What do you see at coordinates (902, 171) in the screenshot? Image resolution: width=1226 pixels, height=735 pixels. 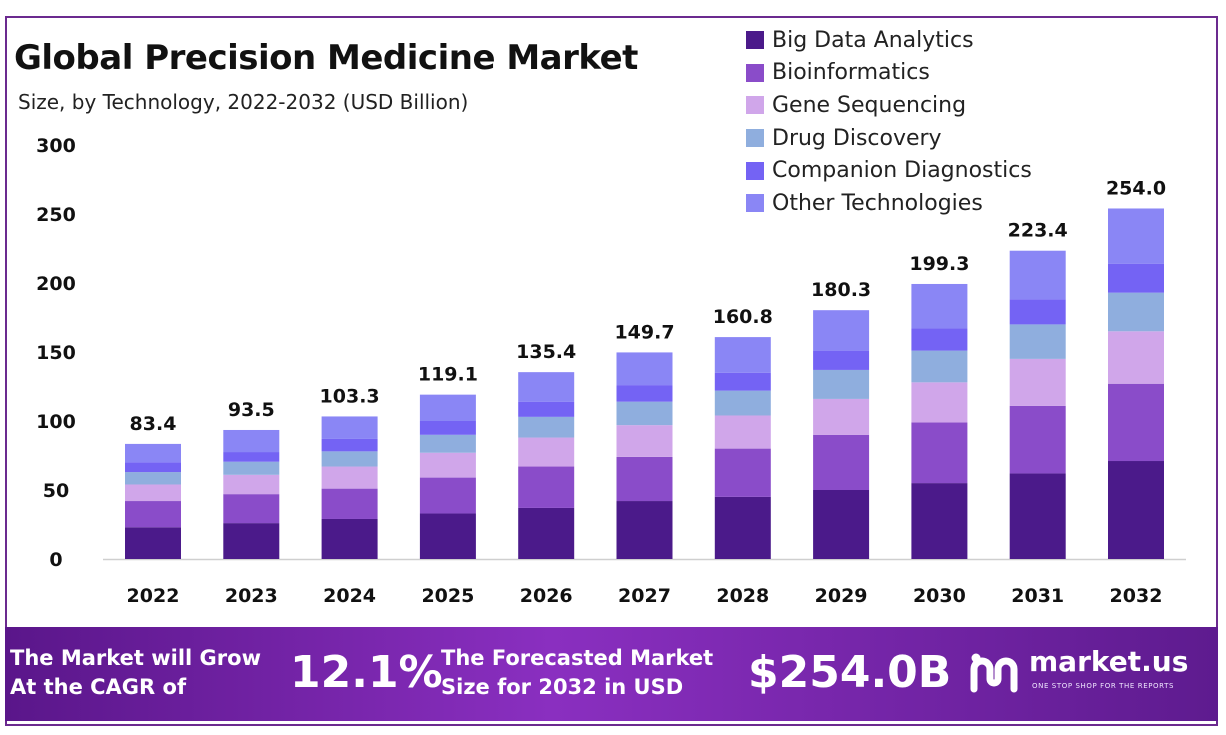 I see `legend-label: Companion Diagnostics` at bounding box center [902, 171].